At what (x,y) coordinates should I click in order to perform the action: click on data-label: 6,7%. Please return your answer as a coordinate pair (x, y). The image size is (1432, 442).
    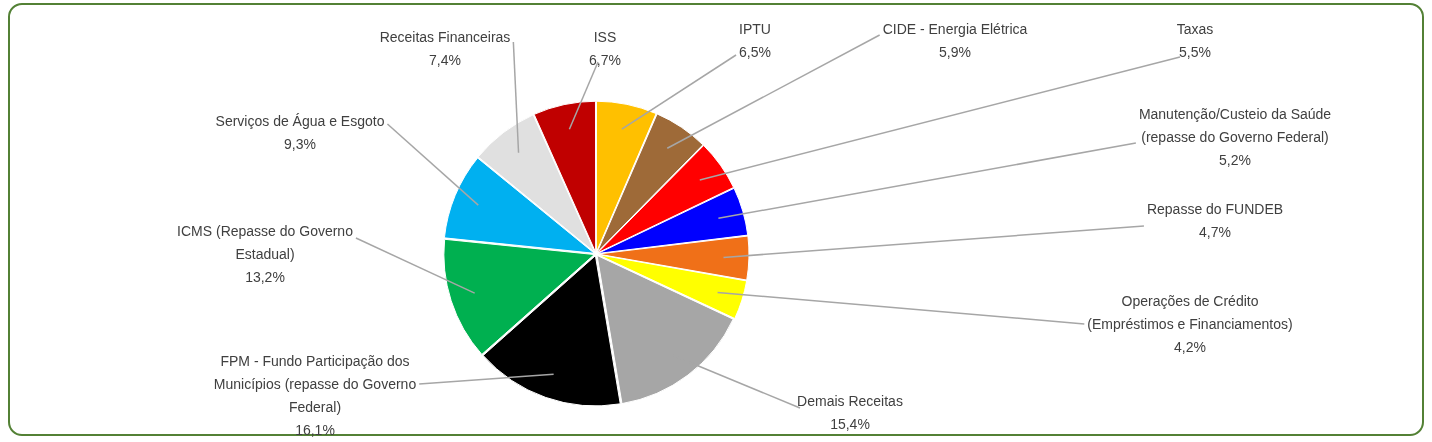
    Looking at the image, I should click on (605, 59).